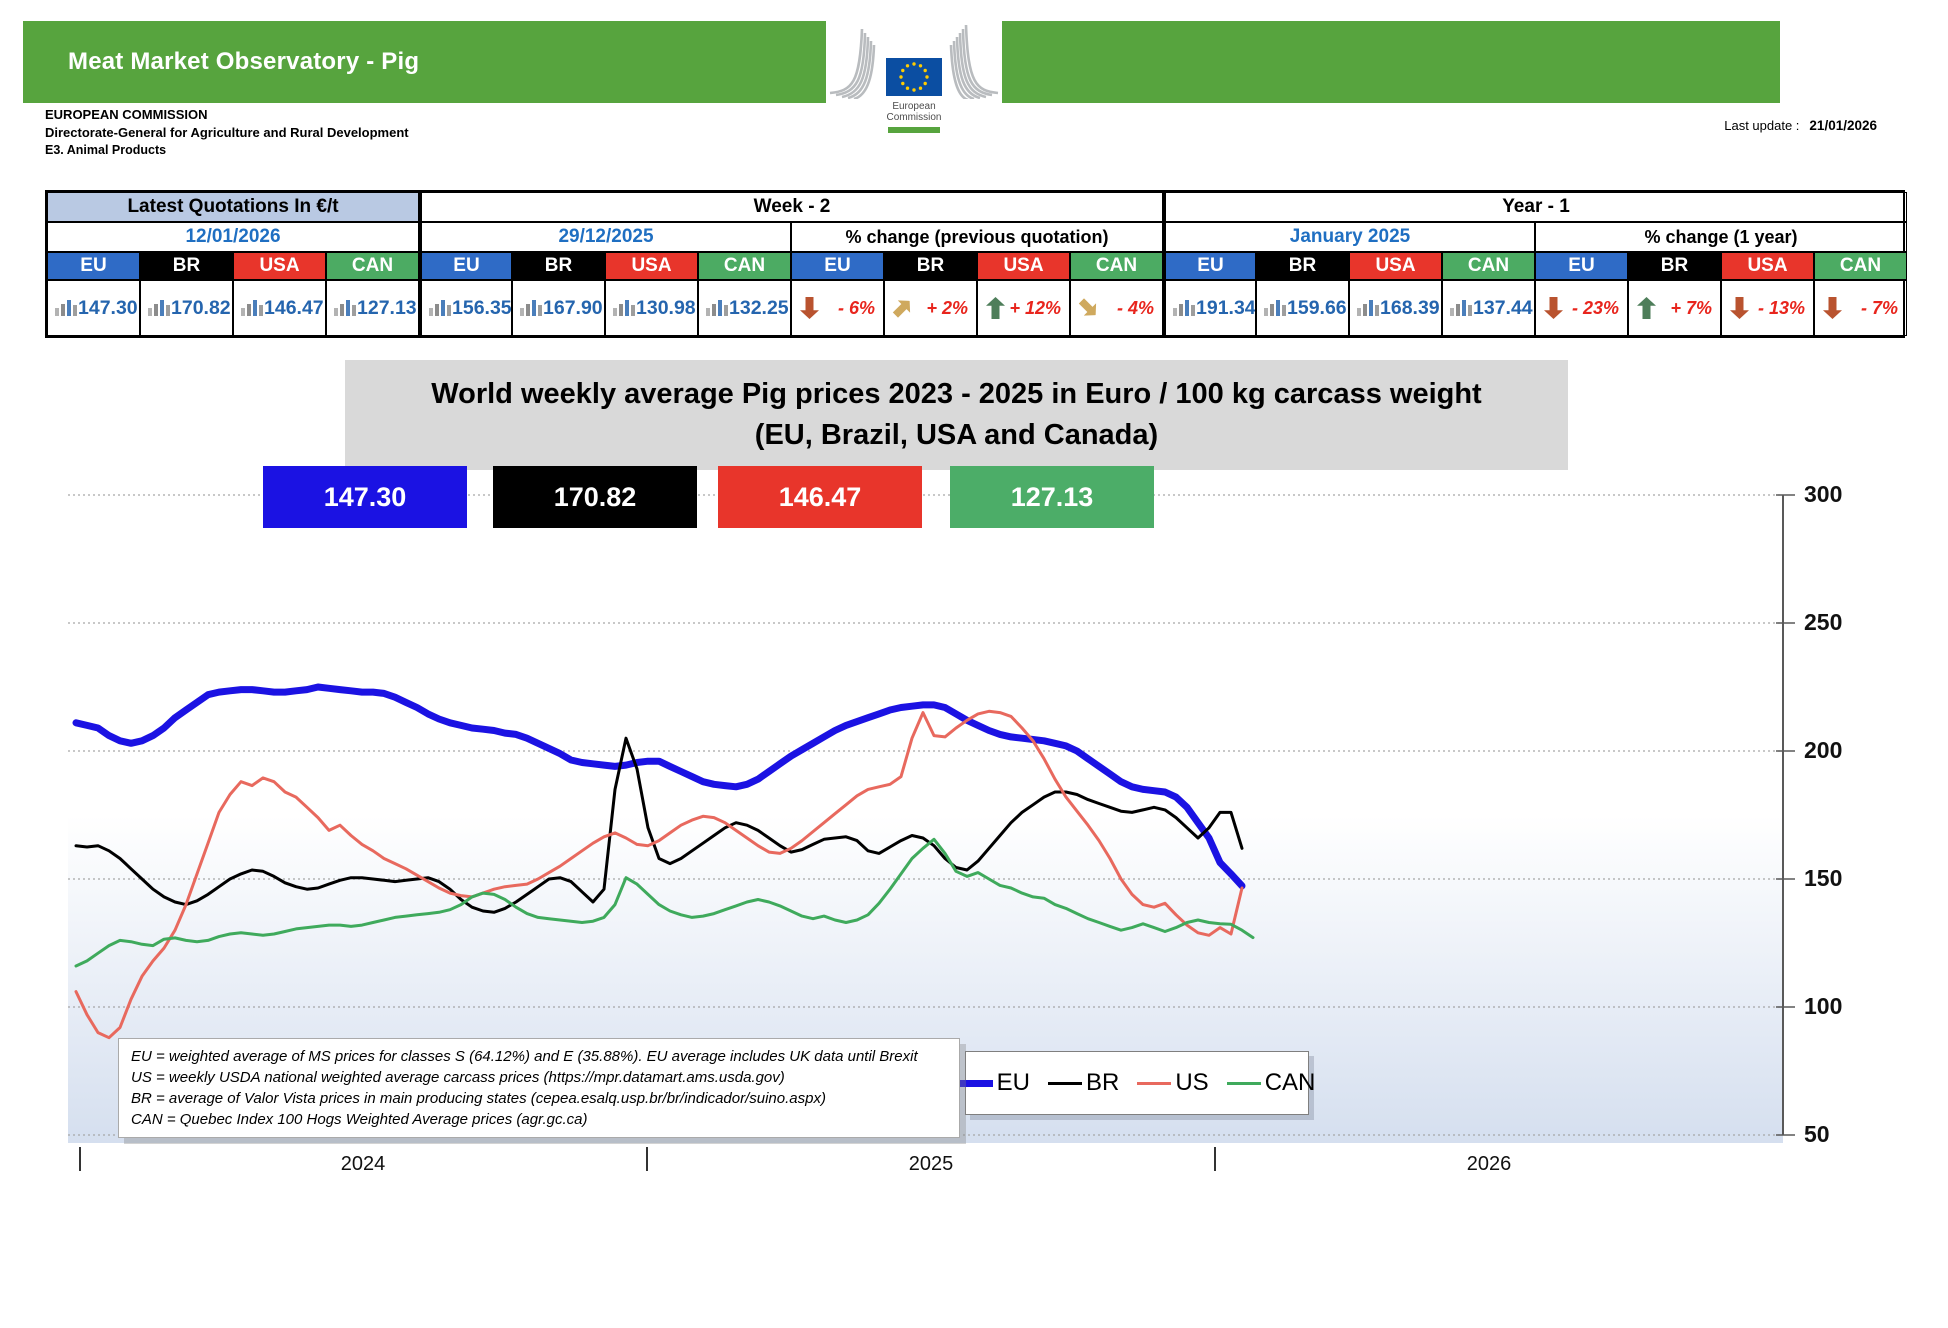 The image size is (1948, 1328). What do you see at coordinates (744, 308) in the screenshot?
I see `quote-week2-can: 132.25` at bounding box center [744, 308].